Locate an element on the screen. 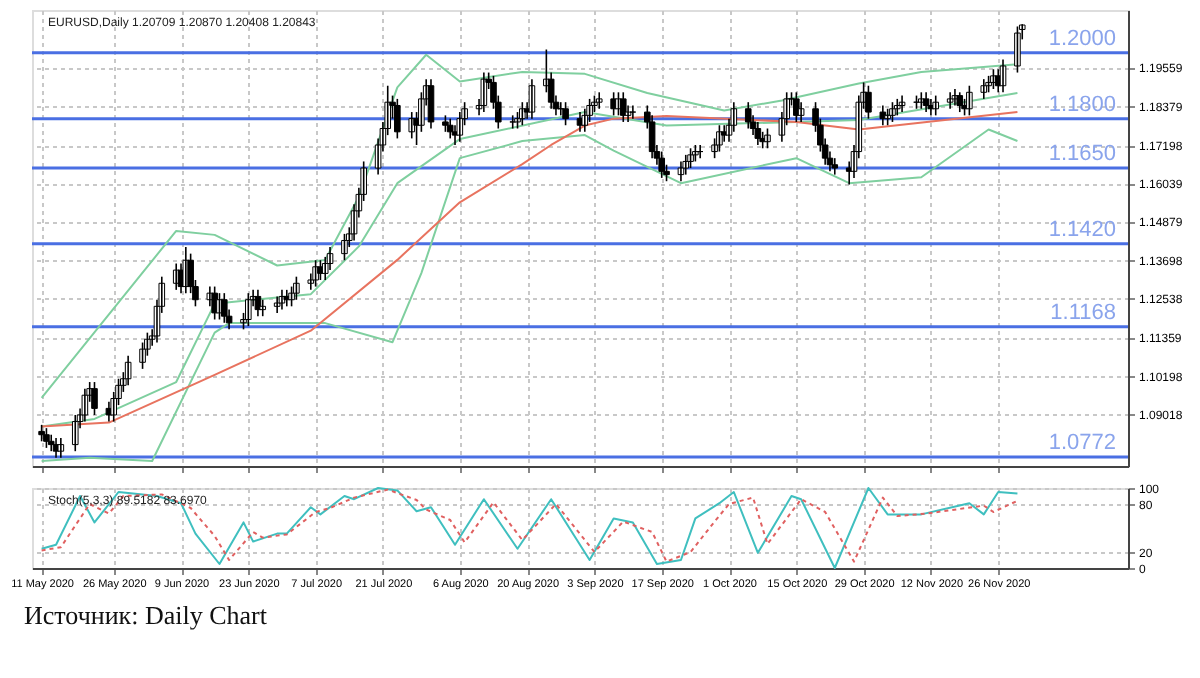 The width and height of the screenshot is (1200, 678). ref-line-label: 1.0772 is located at coordinates (1082, 443).